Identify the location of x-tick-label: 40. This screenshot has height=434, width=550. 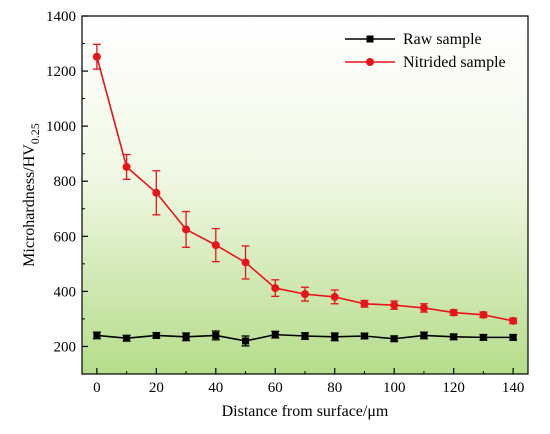
(215, 388).